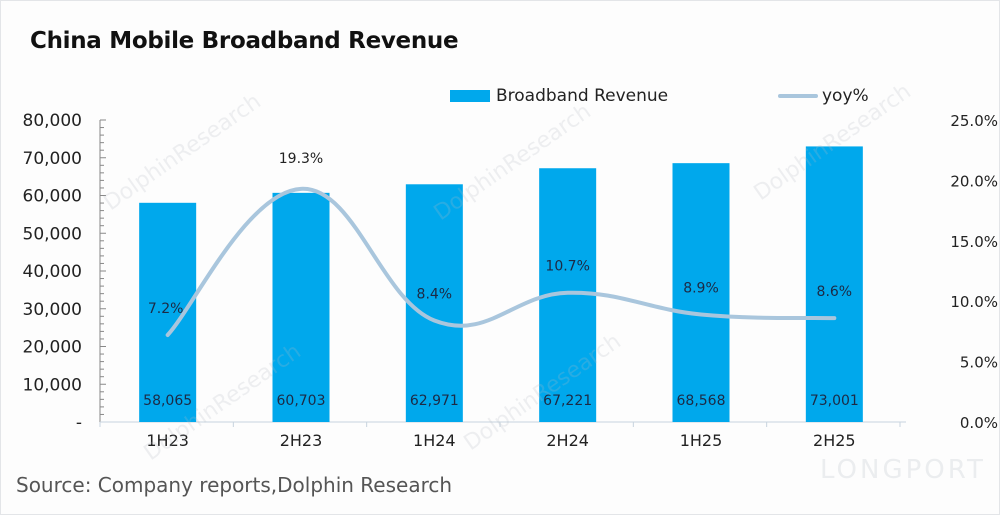 This screenshot has width=1000, height=515. What do you see at coordinates (834, 401) in the screenshot?
I see `bar-value-label: 73,001` at bounding box center [834, 401].